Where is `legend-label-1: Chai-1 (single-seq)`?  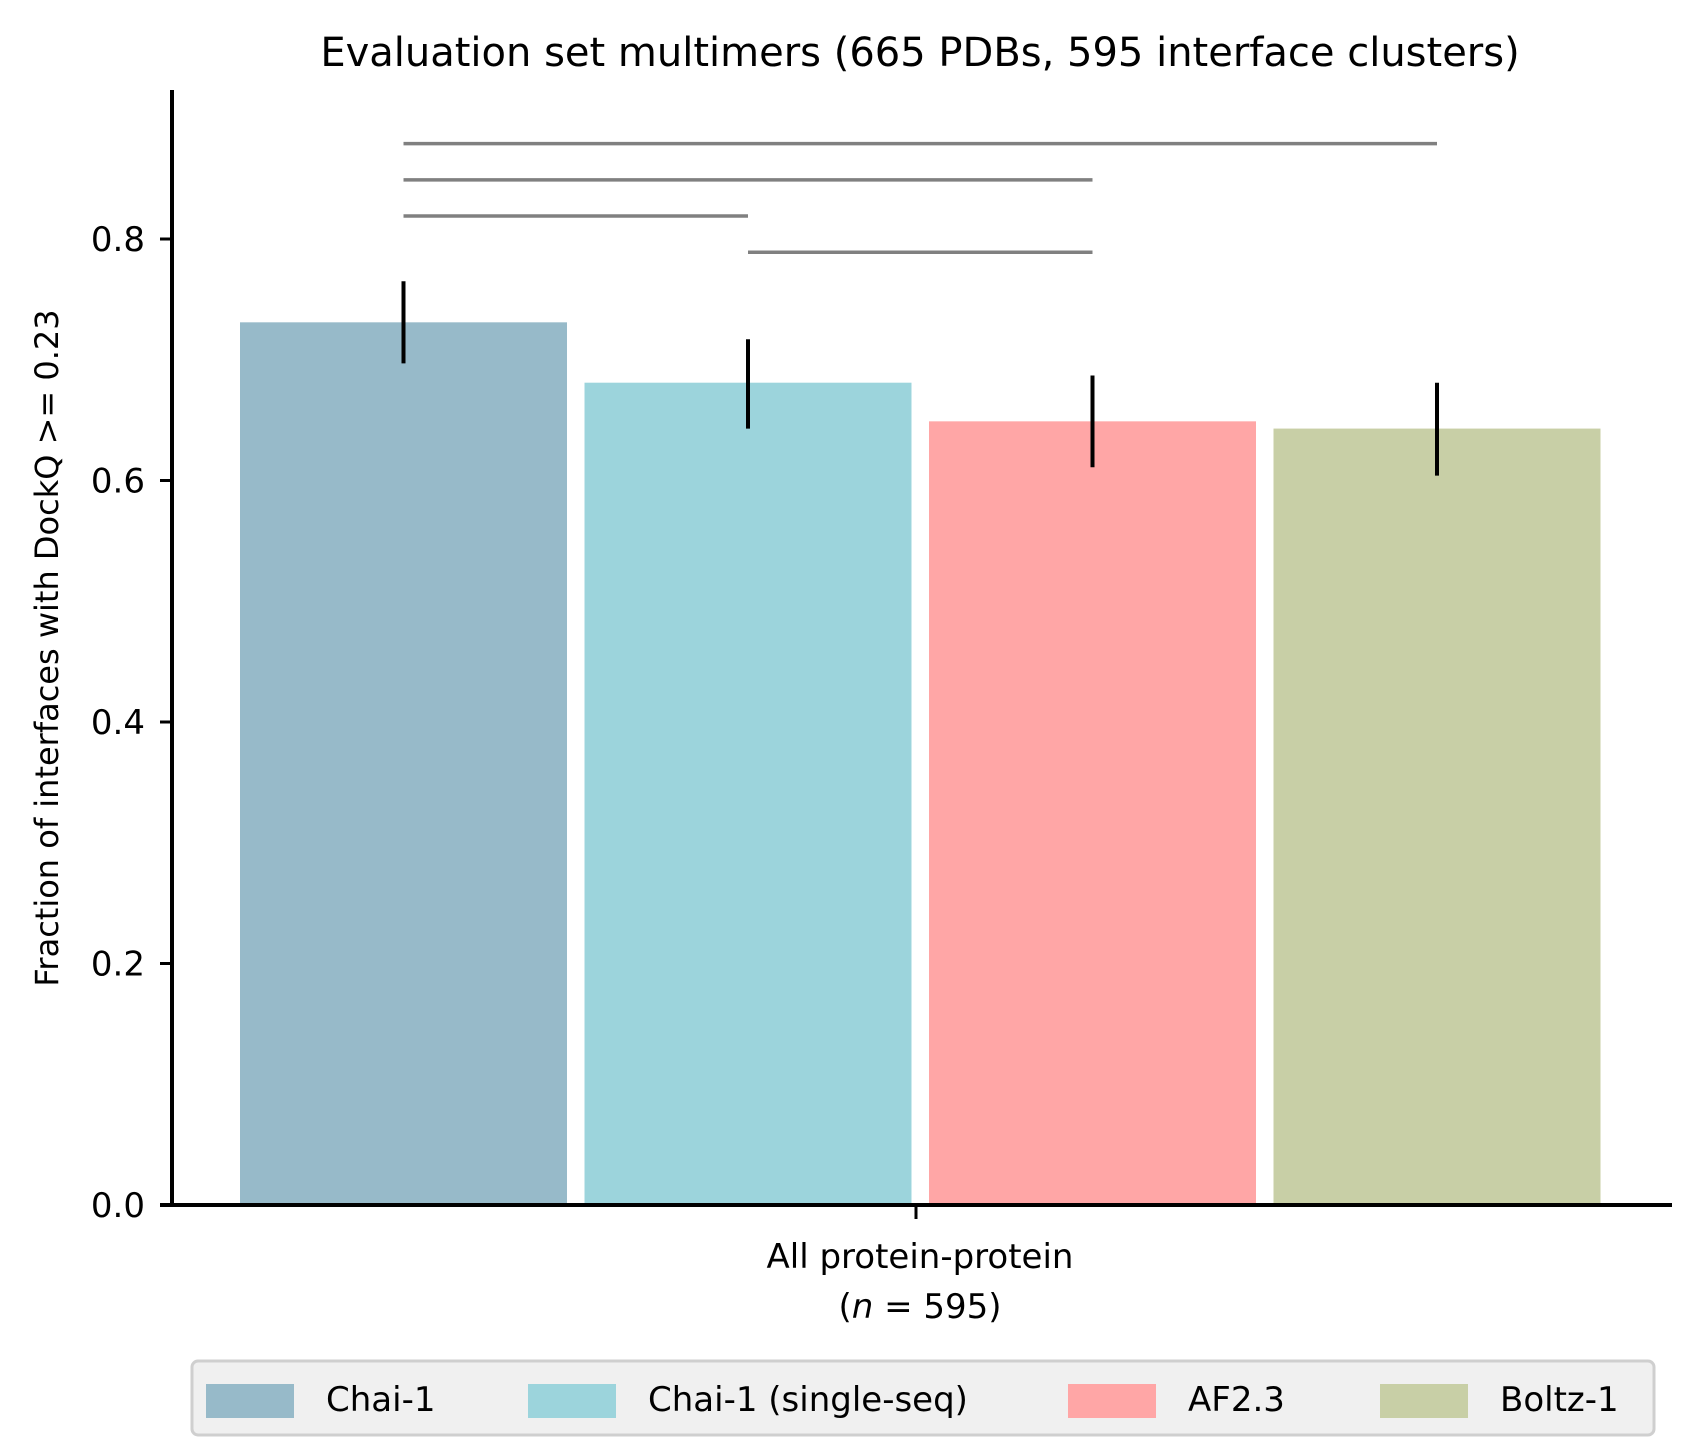
legend-label-1: Chai-1 (single-seq) is located at coordinates (808, 1400).